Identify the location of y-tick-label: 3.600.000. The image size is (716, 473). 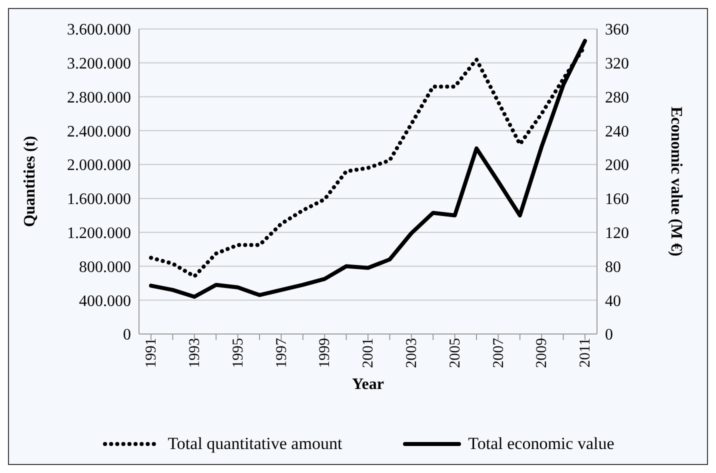
(99, 30).